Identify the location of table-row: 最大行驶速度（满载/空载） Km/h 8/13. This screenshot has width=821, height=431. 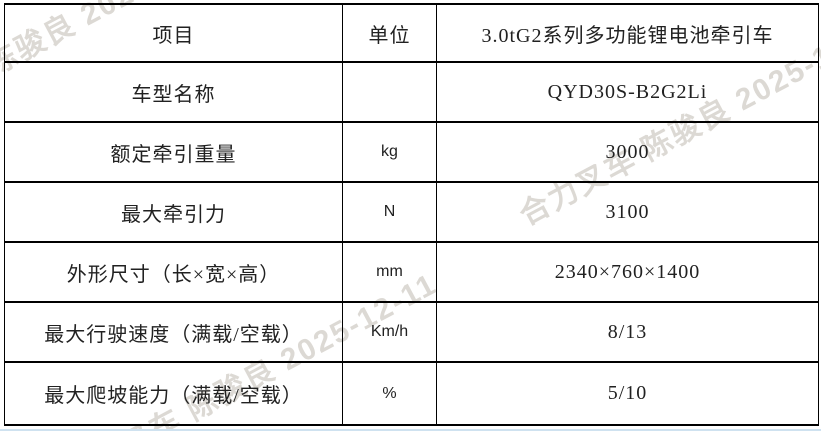
(411, 332).